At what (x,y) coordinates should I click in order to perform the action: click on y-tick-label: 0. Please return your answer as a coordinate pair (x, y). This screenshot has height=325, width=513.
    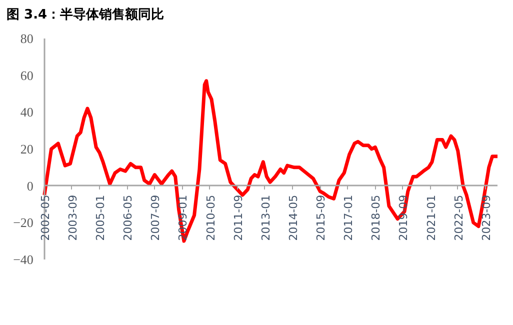
    Looking at the image, I should click on (30, 186).